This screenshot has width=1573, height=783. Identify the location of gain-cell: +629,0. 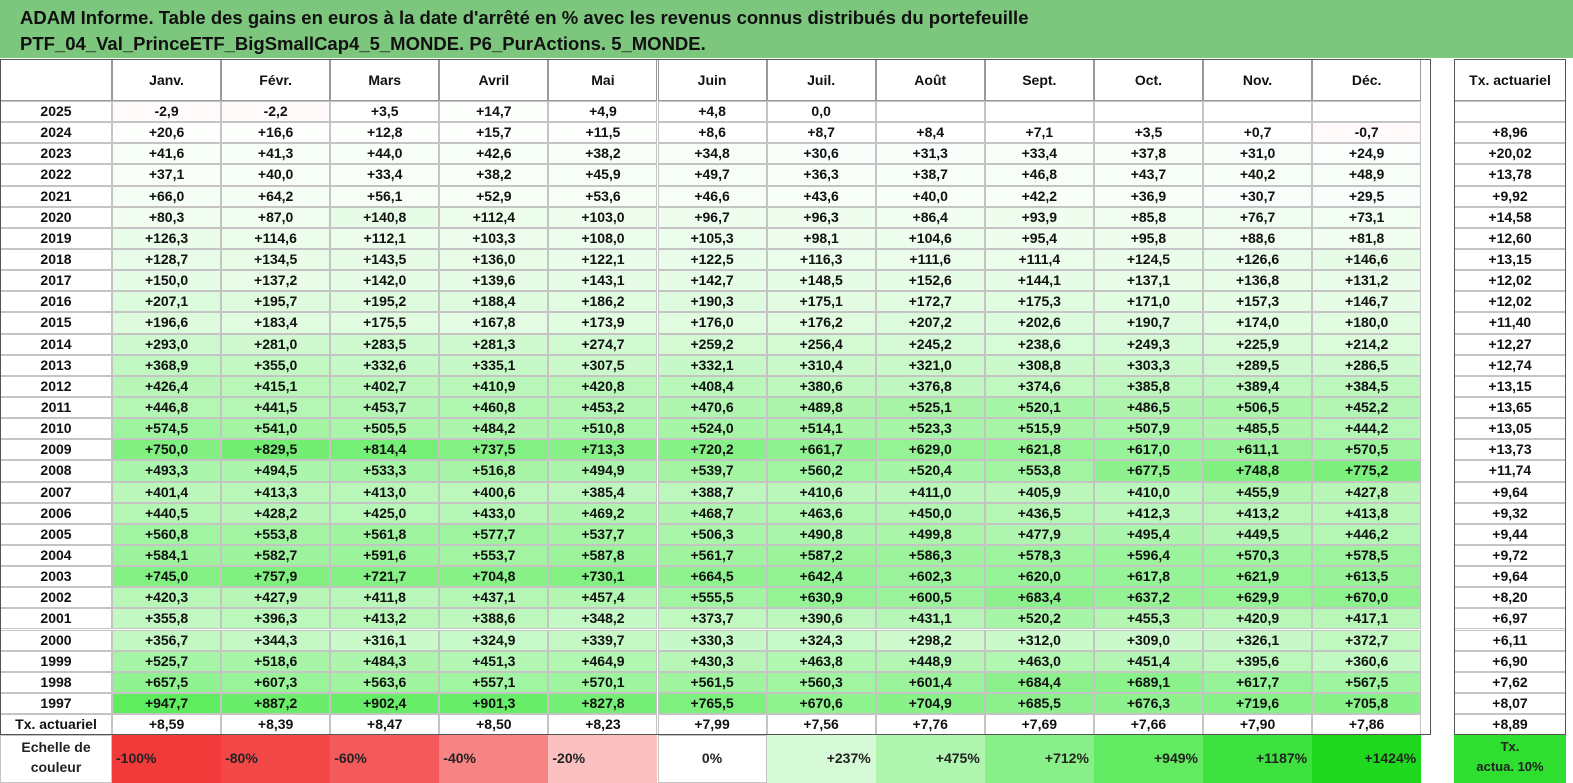
(930, 450).